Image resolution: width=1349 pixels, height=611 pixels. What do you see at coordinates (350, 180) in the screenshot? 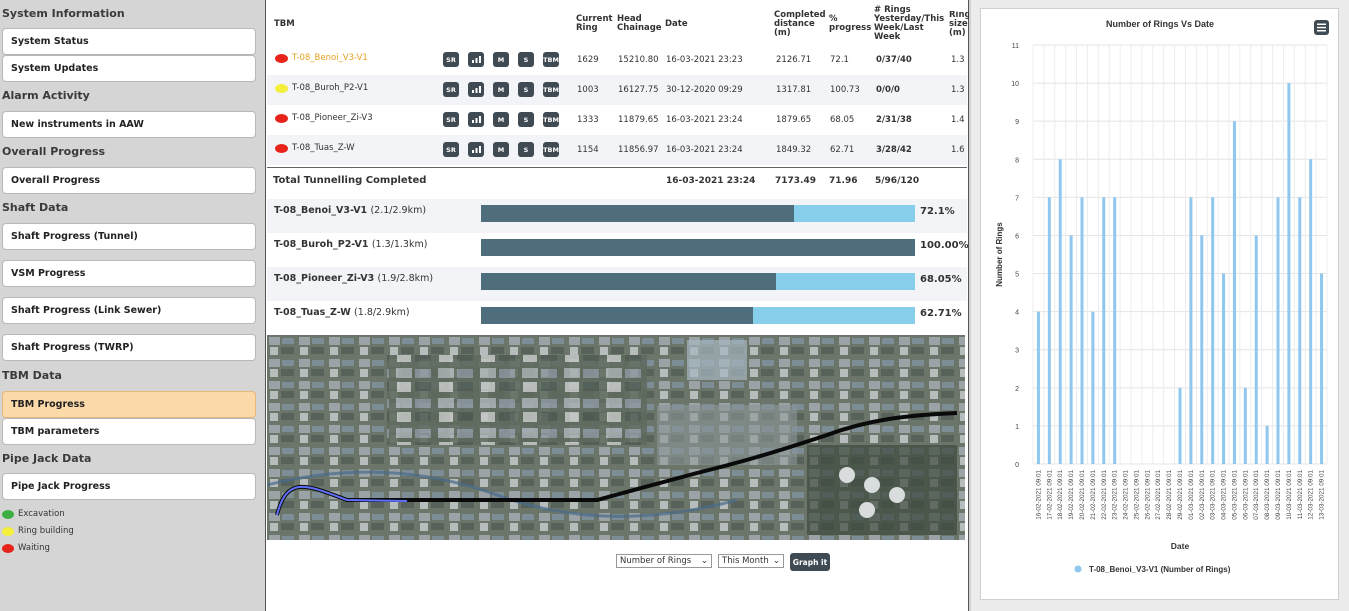
I see `total-label: Total Tunnelling Completed` at bounding box center [350, 180].